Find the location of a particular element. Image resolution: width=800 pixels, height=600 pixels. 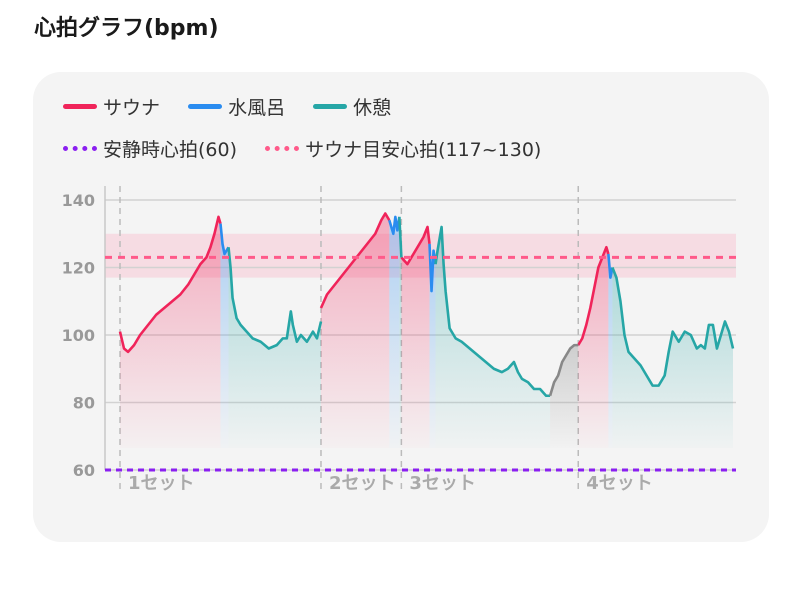

y-tick-label: 80 is located at coordinates (84, 403).